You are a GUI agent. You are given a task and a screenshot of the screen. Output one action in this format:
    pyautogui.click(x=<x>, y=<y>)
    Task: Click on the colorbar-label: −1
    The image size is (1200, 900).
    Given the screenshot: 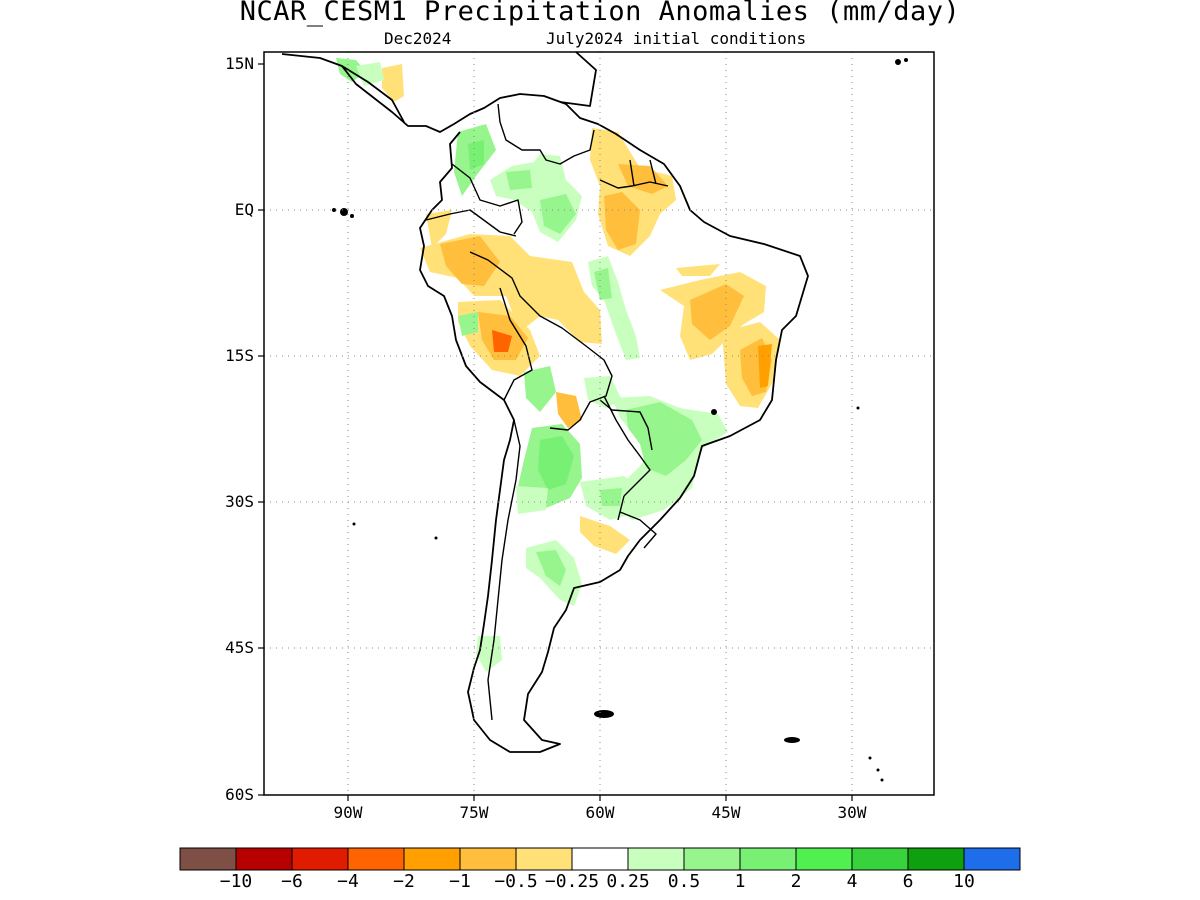 What is the action you would take?
    pyautogui.click(x=460, y=881)
    